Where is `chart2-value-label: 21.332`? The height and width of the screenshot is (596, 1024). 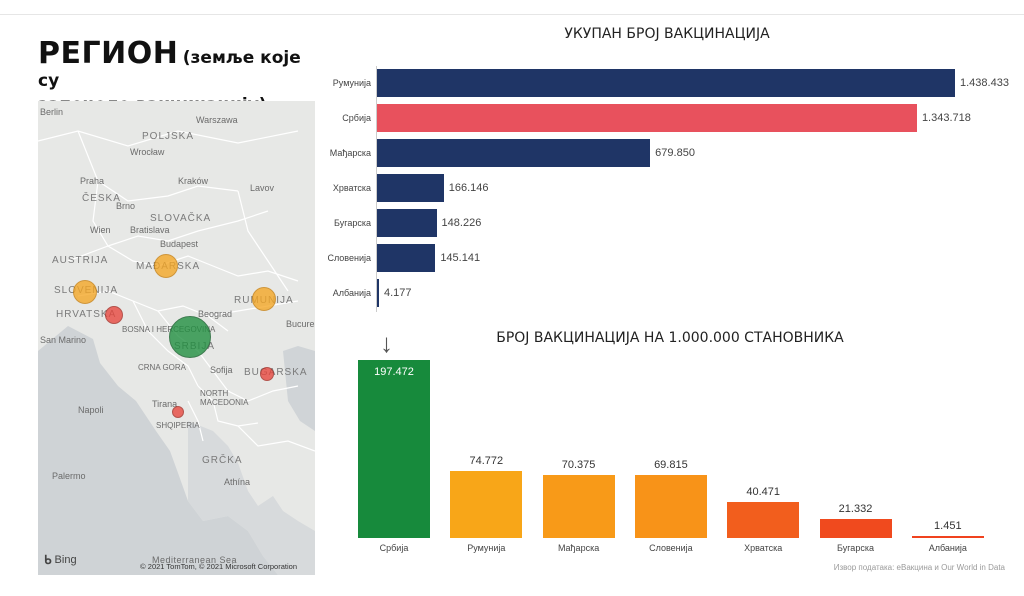
chart2-value-label: 21.332 is located at coordinates (855, 508).